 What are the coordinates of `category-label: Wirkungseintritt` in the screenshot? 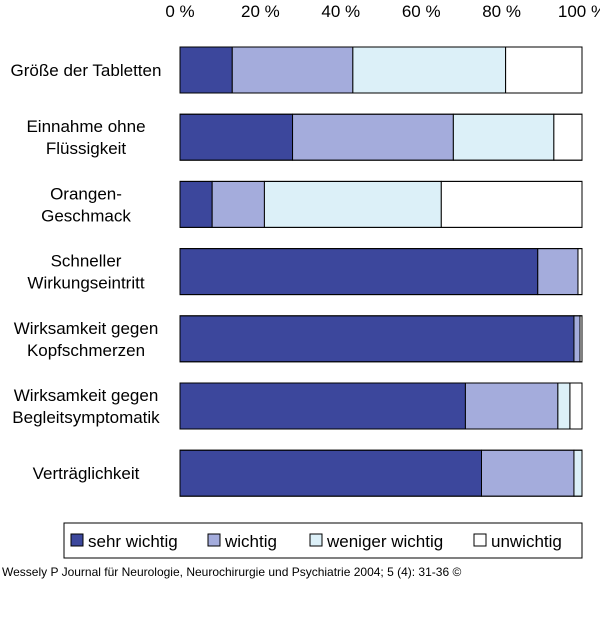 It's located at (85, 283).